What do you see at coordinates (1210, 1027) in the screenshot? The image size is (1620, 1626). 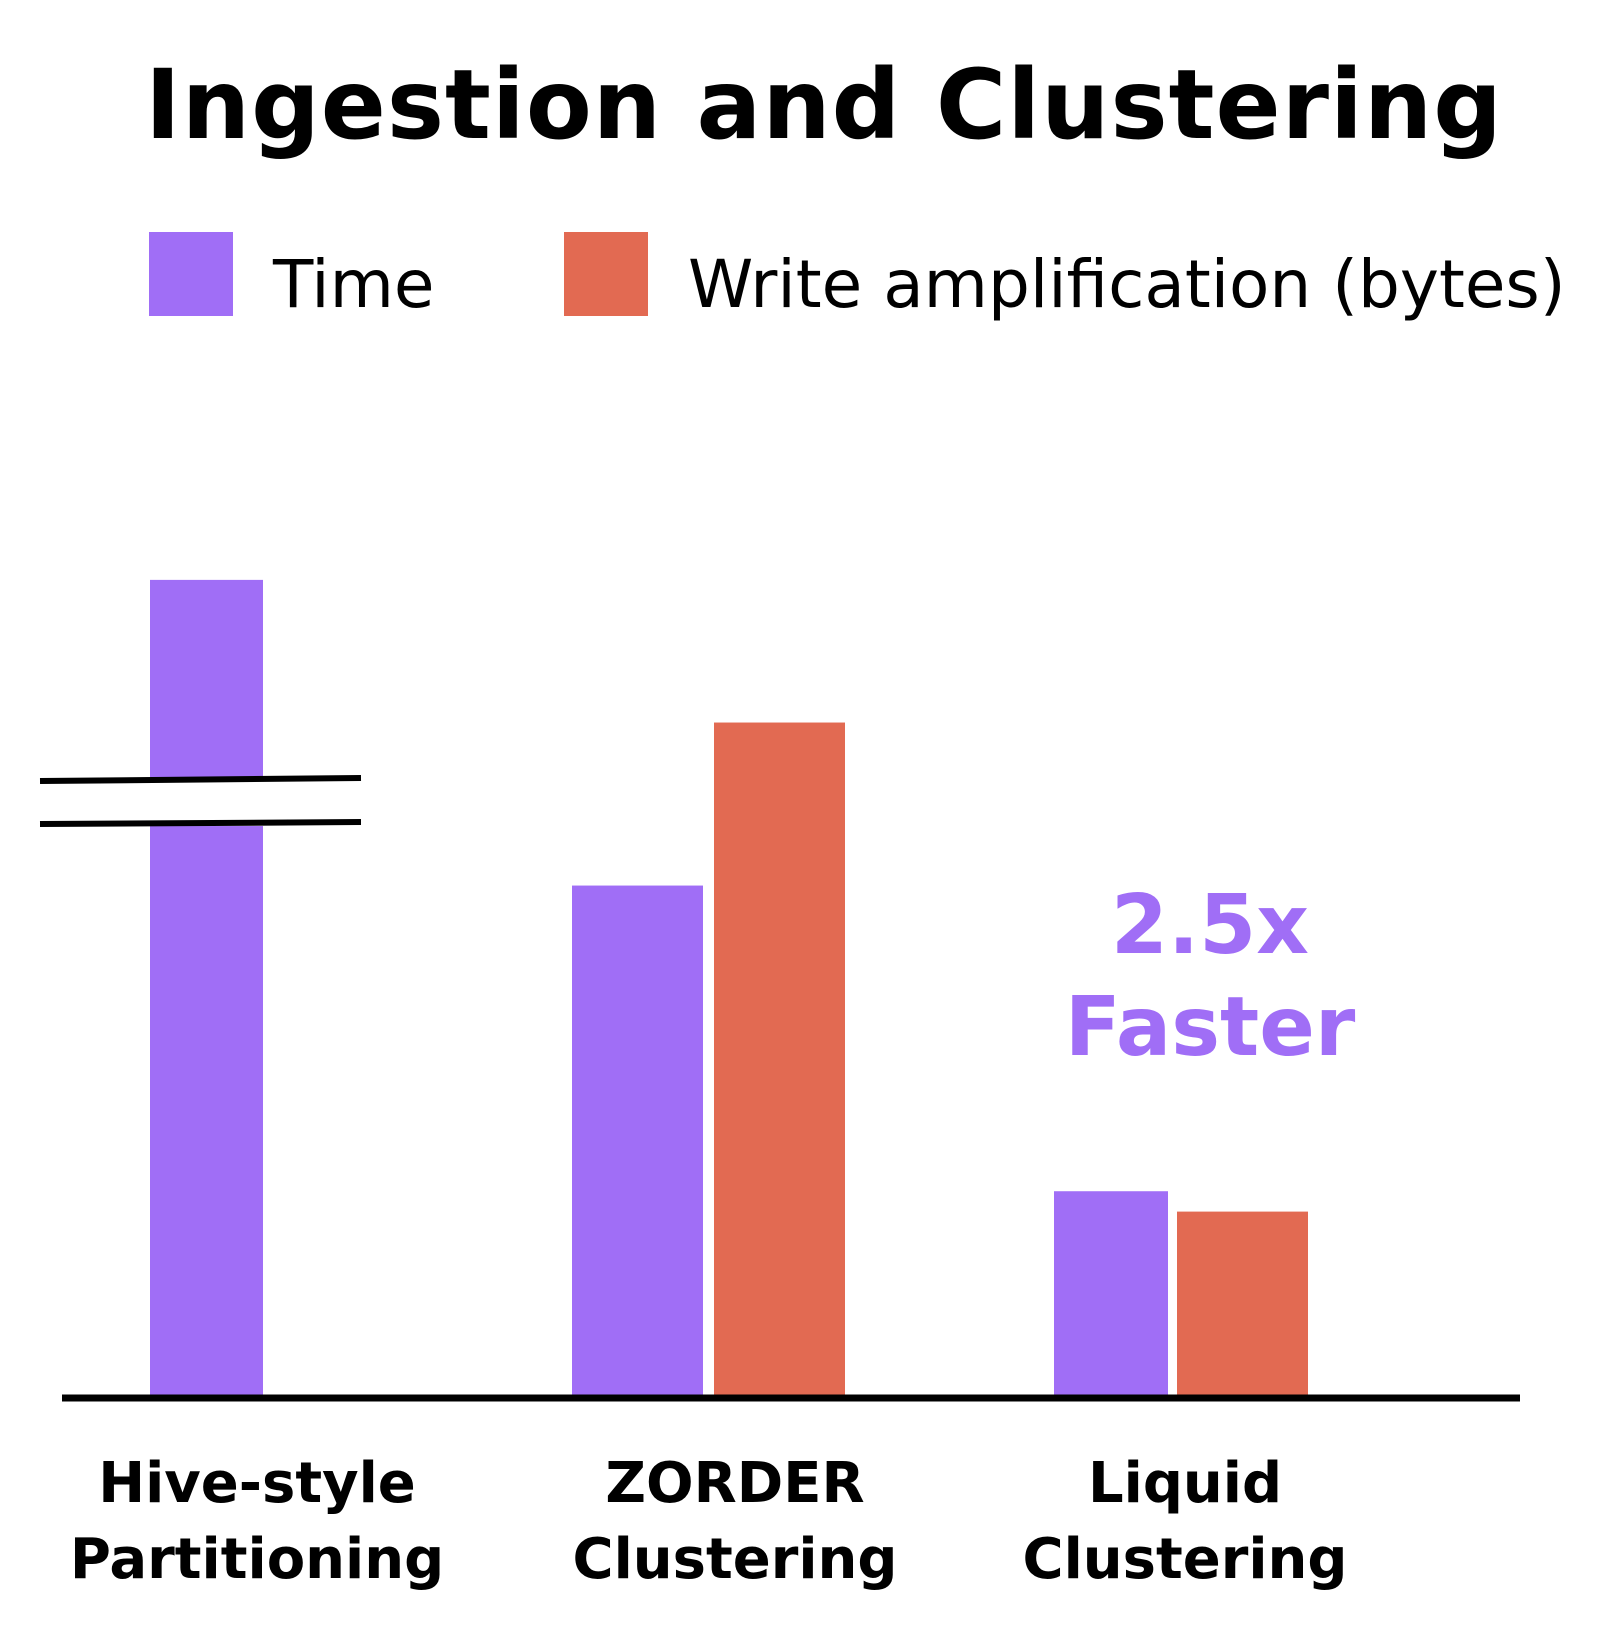 I see `speedup-annotation-label: Faster` at bounding box center [1210, 1027].